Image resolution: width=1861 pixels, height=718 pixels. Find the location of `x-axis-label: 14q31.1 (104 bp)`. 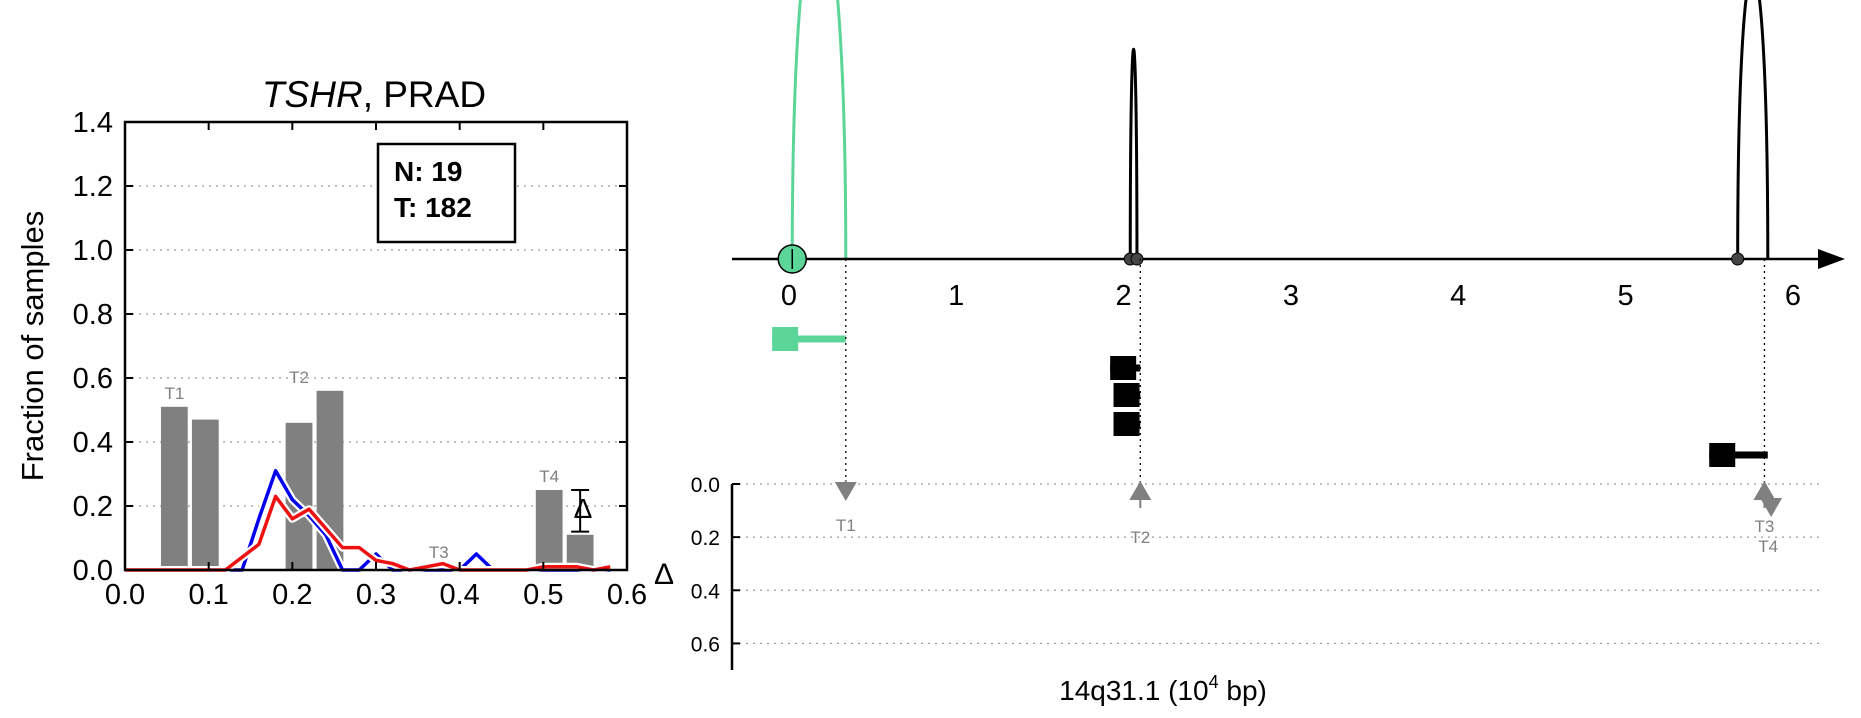

x-axis-label: 14q31.1 (104 bp) is located at coordinates (1163, 689).